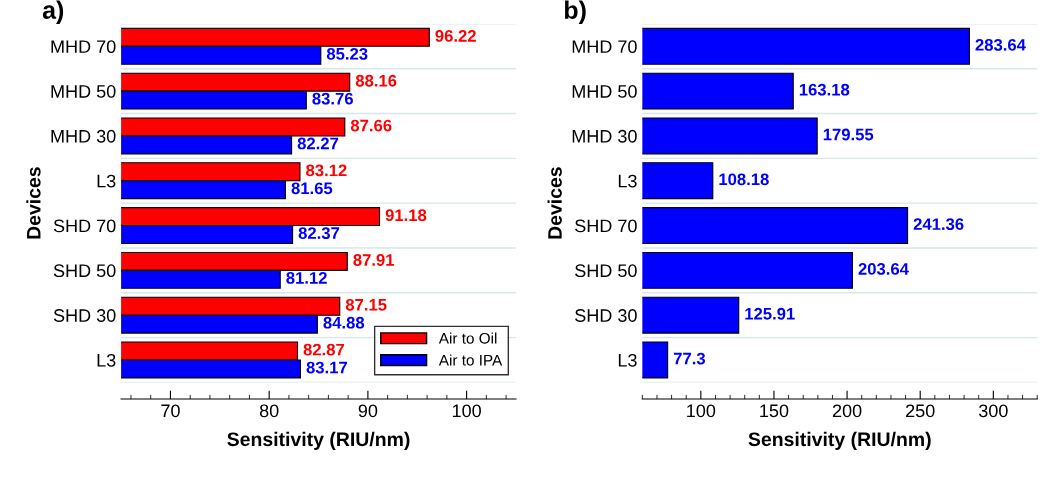 The image size is (1053, 478). What do you see at coordinates (371, 125) in the screenshot?
I see `data-label: 87.66` at bounding box center [371, 125].